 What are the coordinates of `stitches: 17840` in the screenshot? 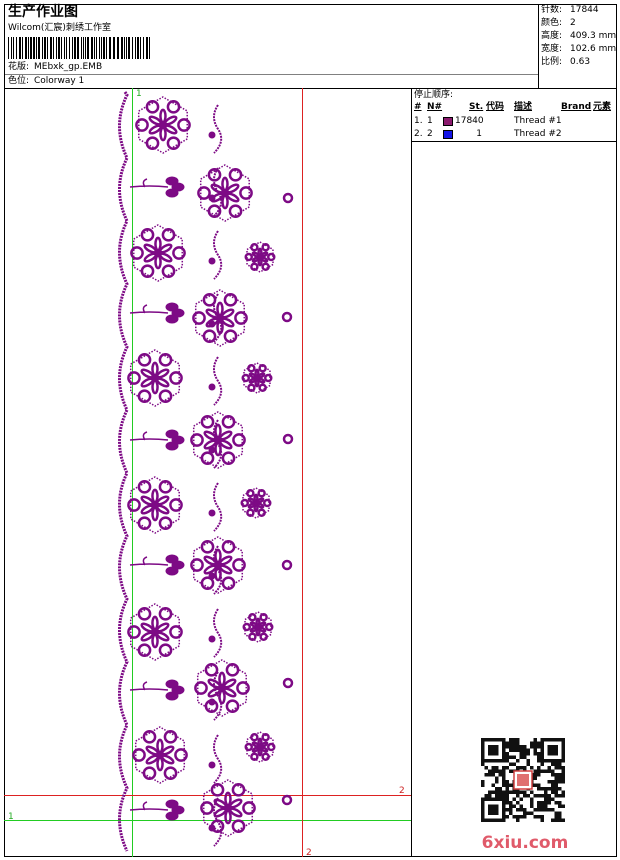 It's located at (469, 121).